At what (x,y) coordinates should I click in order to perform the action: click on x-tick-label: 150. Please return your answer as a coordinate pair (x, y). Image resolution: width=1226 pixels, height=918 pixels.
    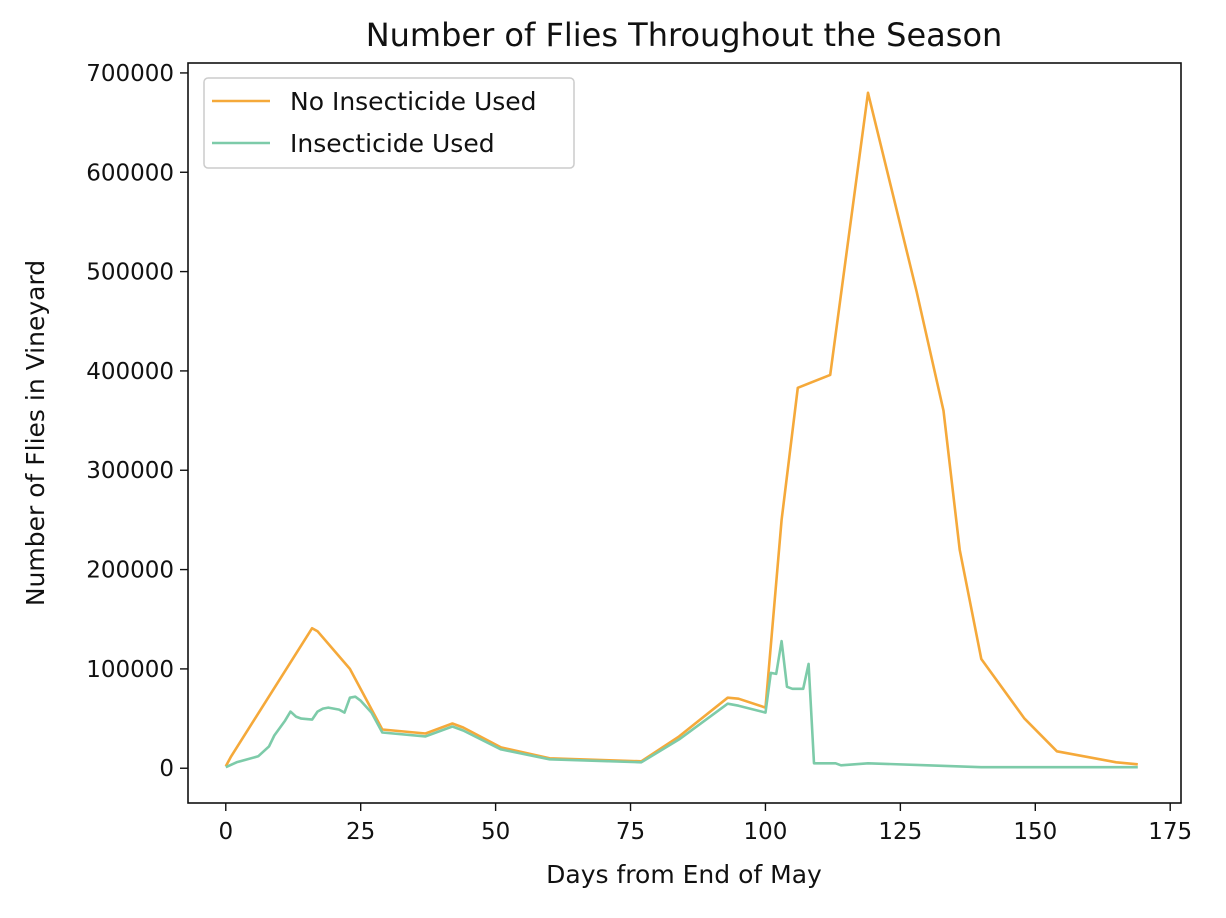
    Looking at the image, I should click on (1035, 832).